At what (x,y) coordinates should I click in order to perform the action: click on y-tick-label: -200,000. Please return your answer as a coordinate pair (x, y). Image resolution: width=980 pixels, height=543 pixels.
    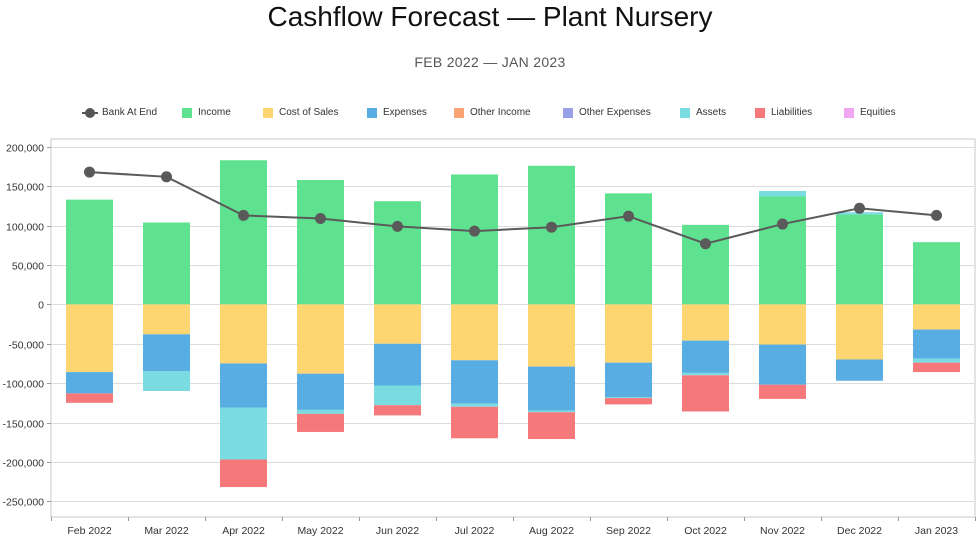
    Looking at the image, I should click on (24, 464).